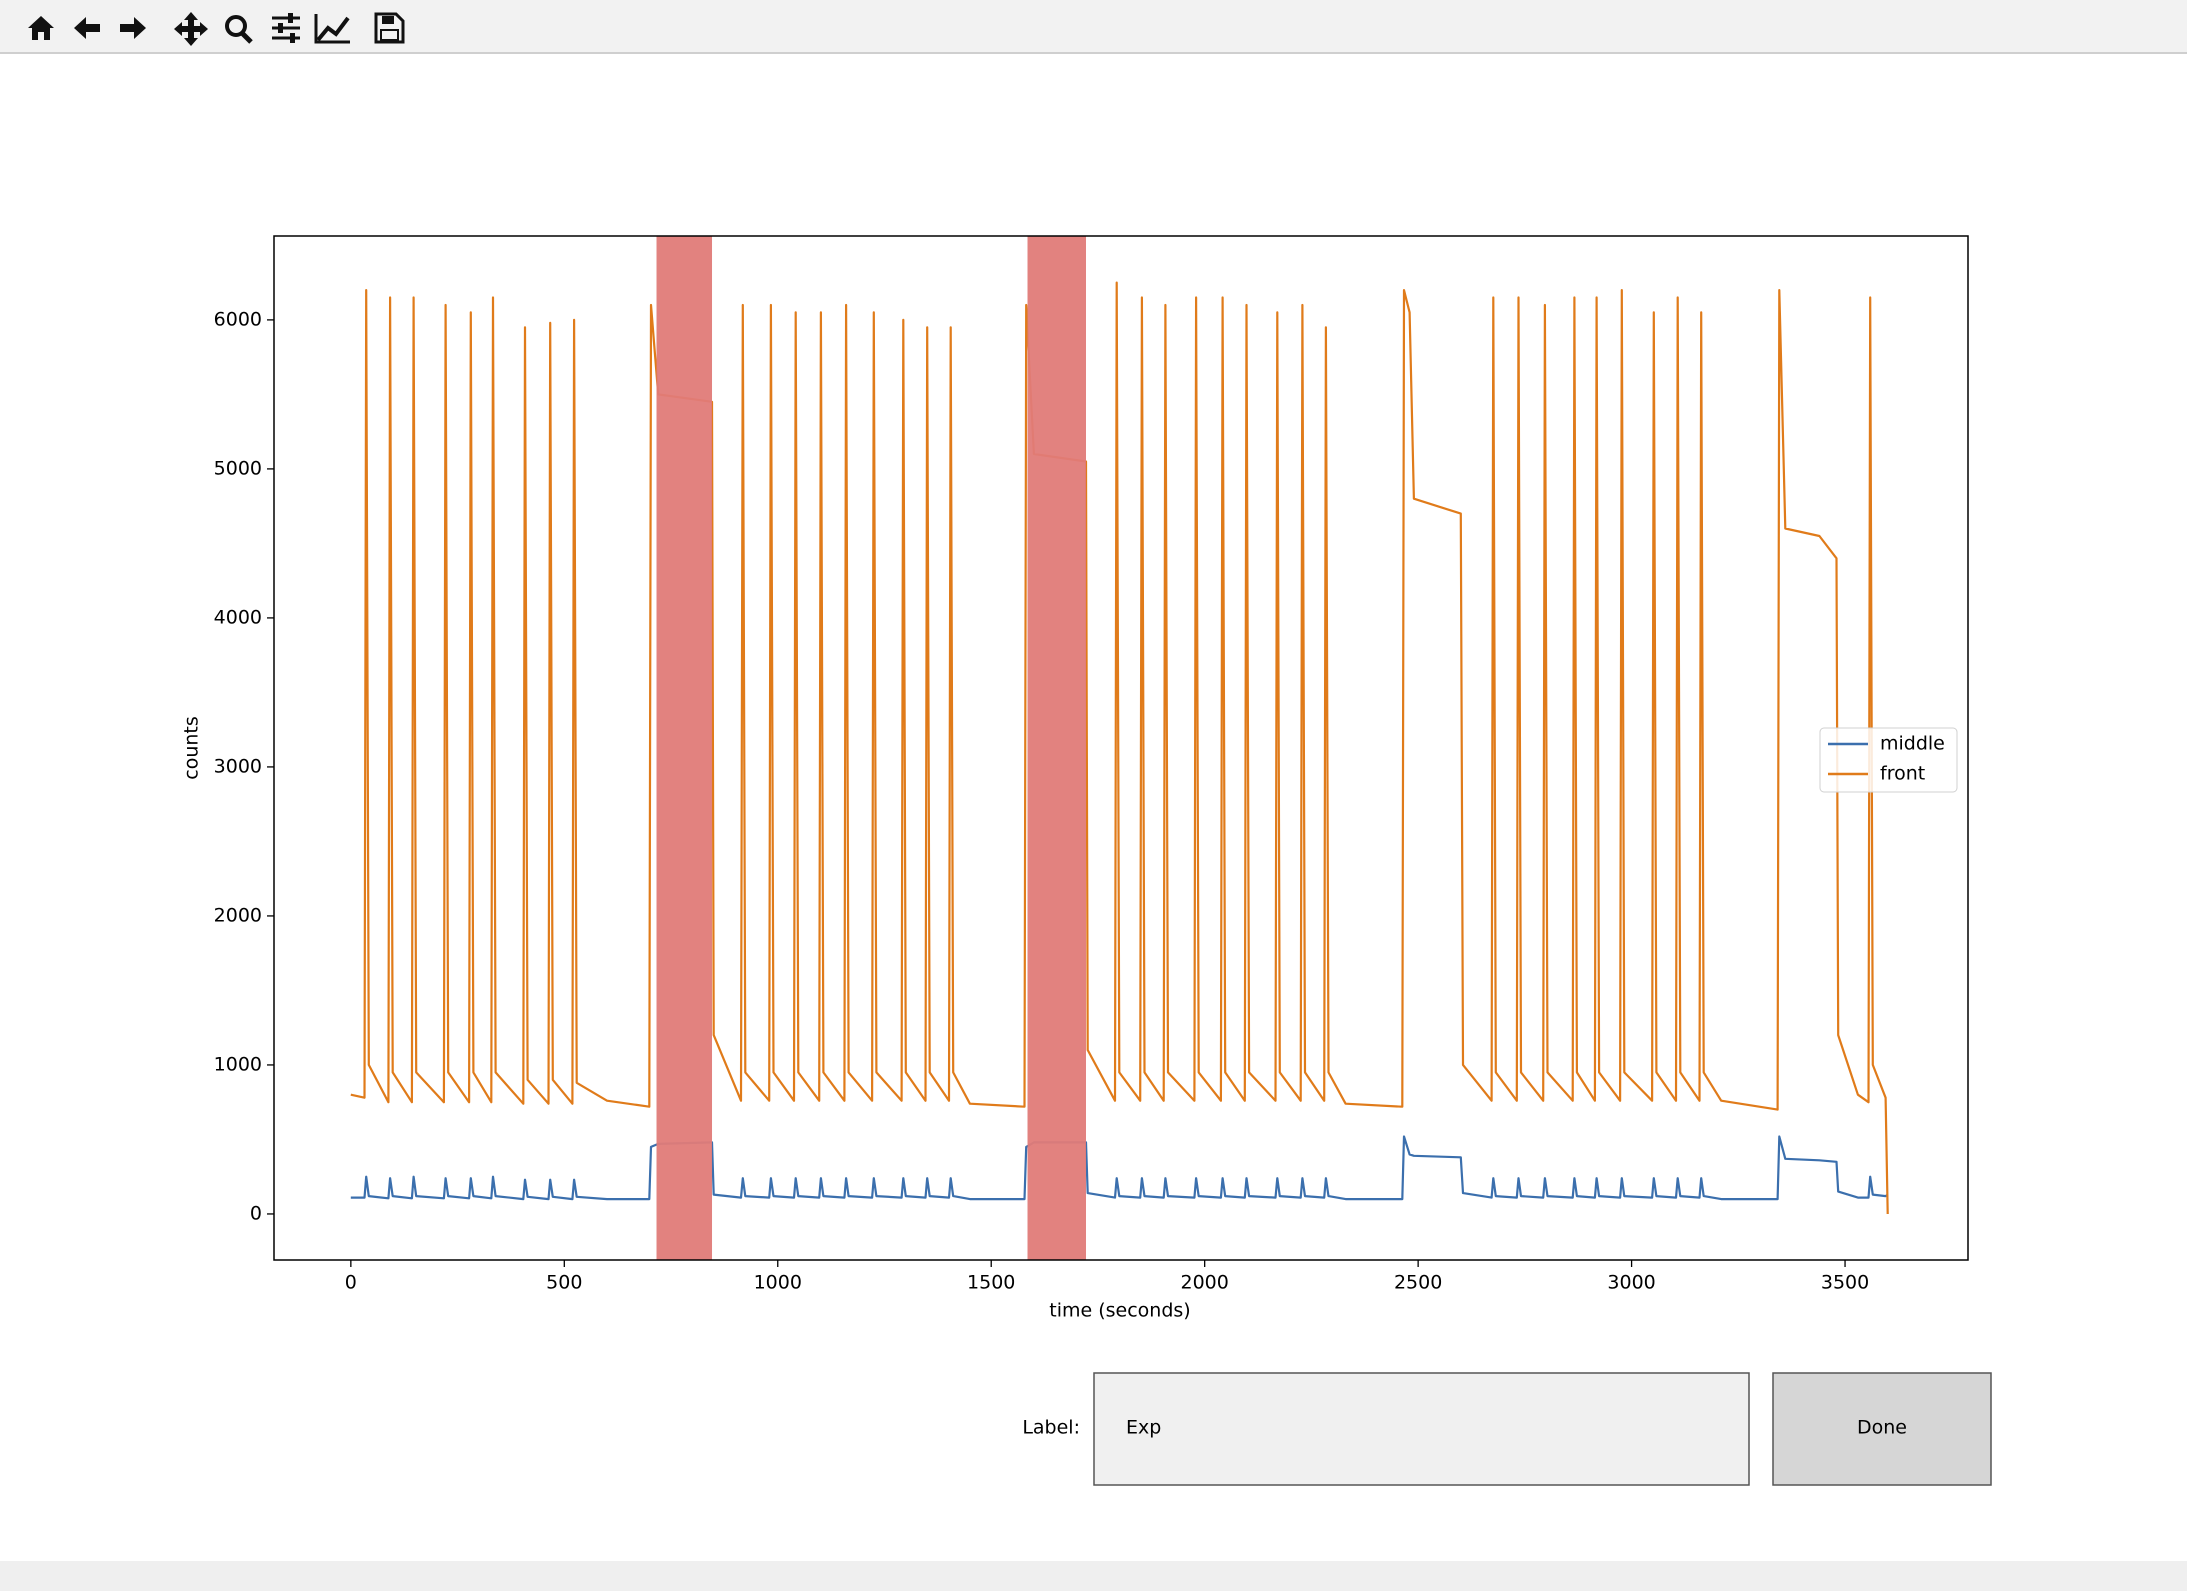 The height and width of the screenshot is (1591, 2187). Describe the element at coordinates (256, 1213) in the screenshot. I see `y-tick-label: 0` at that location.